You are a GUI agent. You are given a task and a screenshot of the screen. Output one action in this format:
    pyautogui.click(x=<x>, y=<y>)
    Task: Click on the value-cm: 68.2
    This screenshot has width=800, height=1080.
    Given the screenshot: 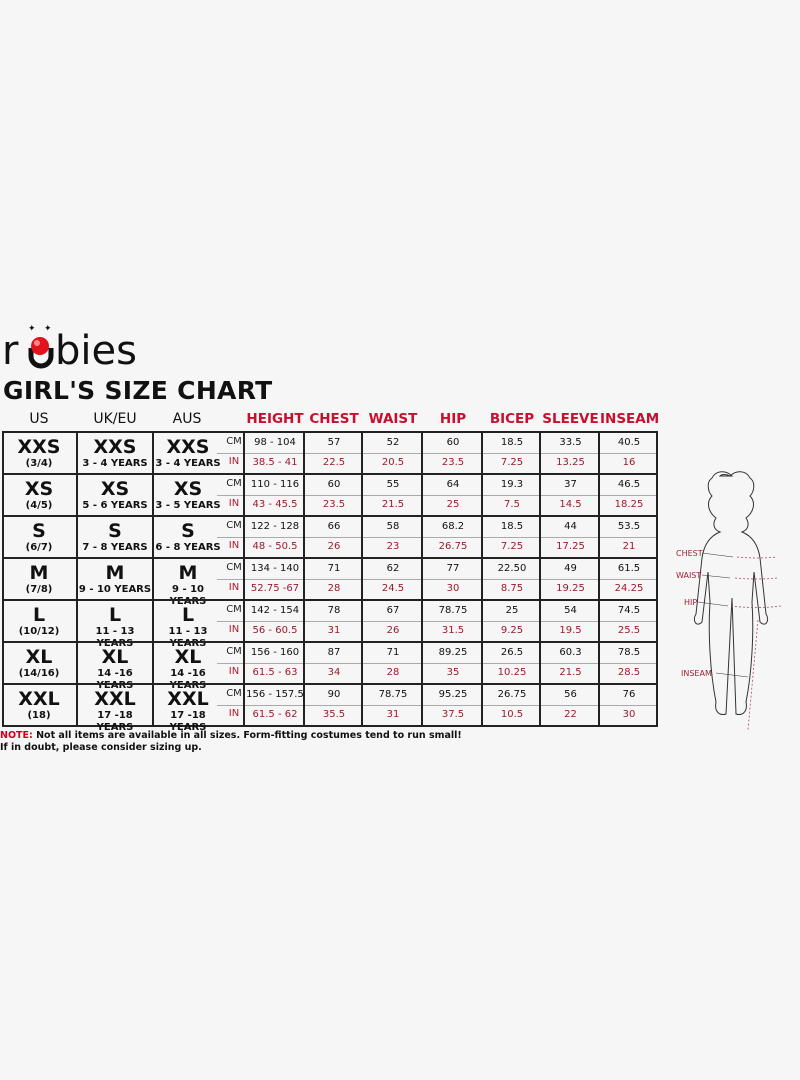 What is the action you would take?
    pyautogui.click(x=453, y=526)
    